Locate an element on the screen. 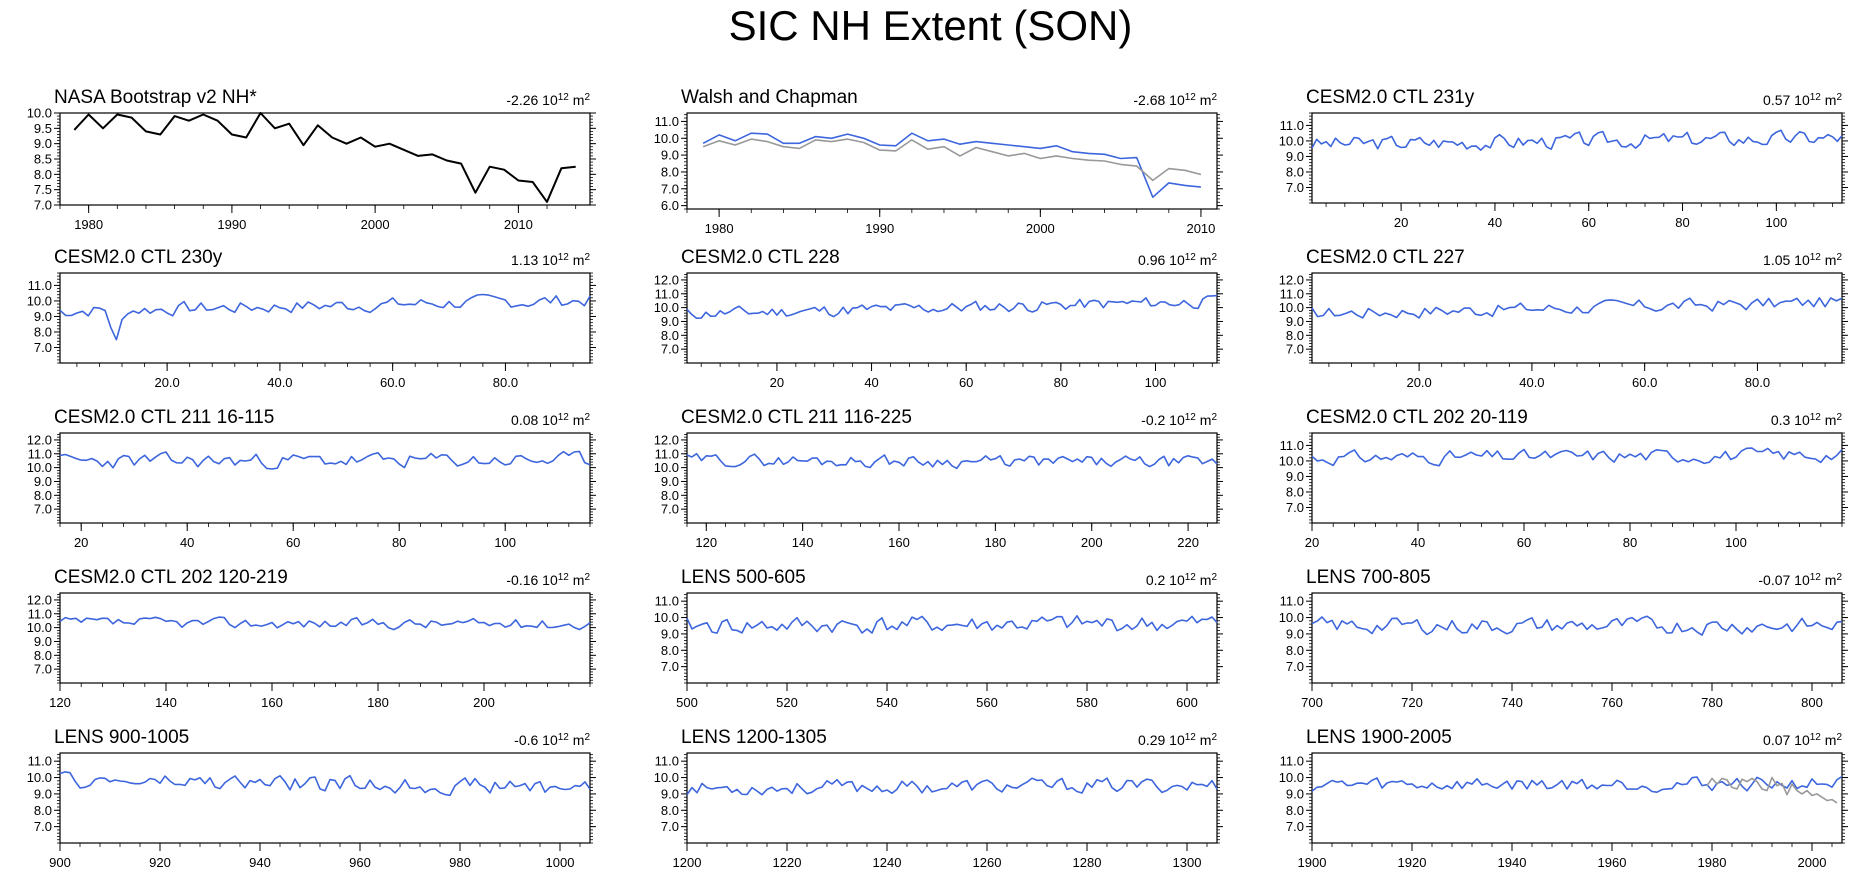 This screenshot has height=881, width=1861. panel-title: CESM2.0 CTL 227 is located at coordinates (1385, 257).